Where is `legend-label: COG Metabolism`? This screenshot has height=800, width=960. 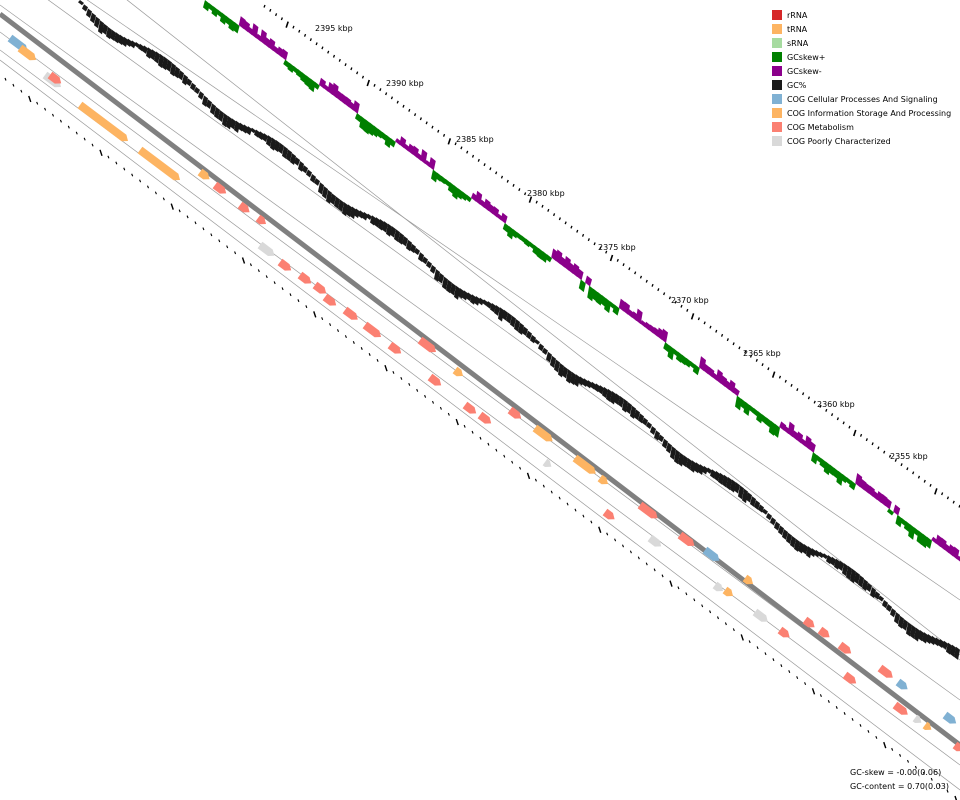 legend-label: COG Metabolism is located at coordinates (820, 127).